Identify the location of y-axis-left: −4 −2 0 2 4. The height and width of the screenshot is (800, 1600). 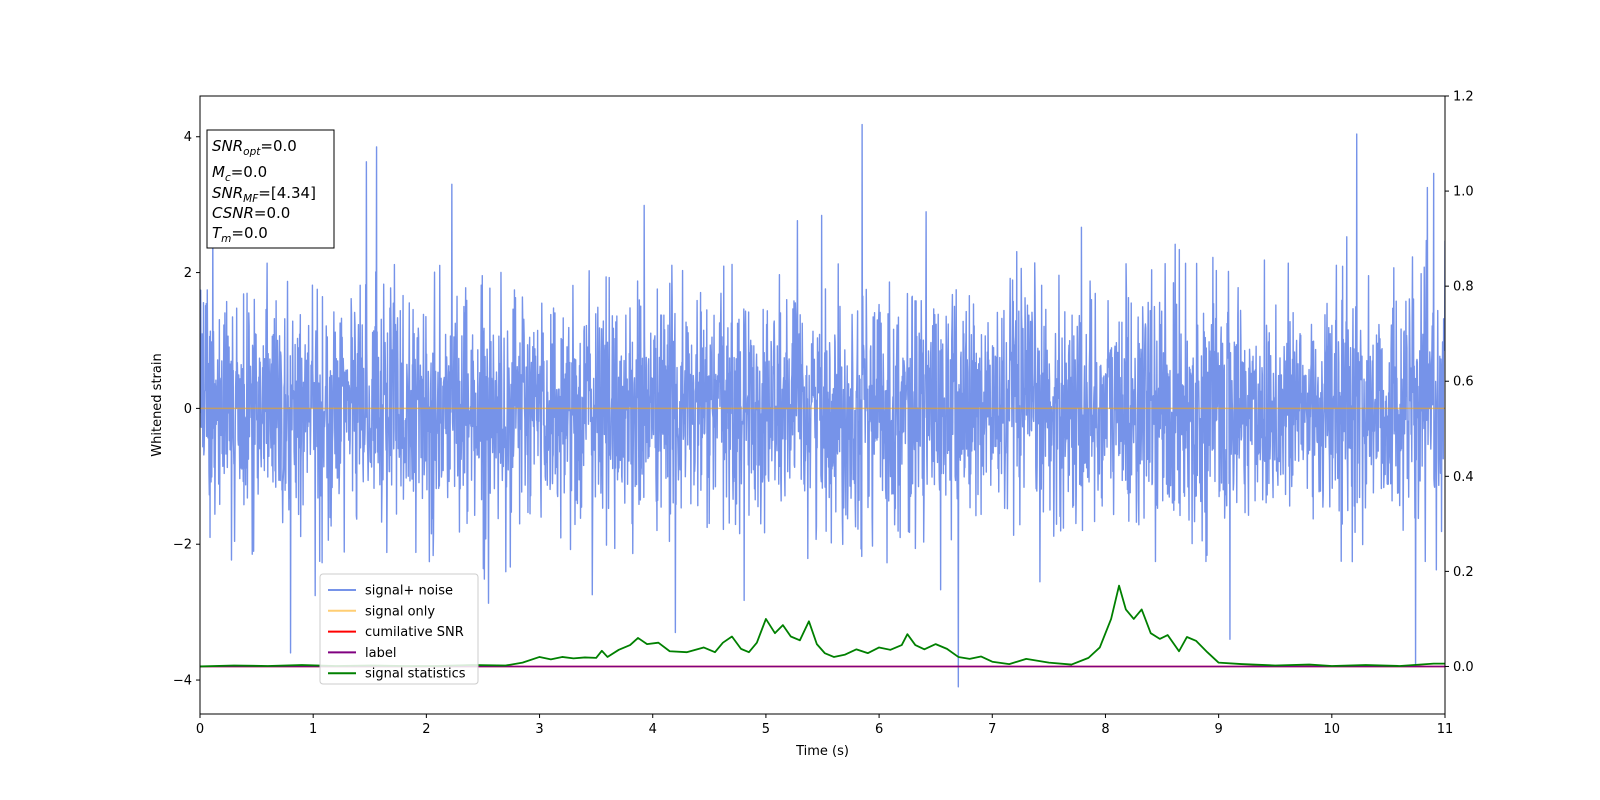
(186, 409).